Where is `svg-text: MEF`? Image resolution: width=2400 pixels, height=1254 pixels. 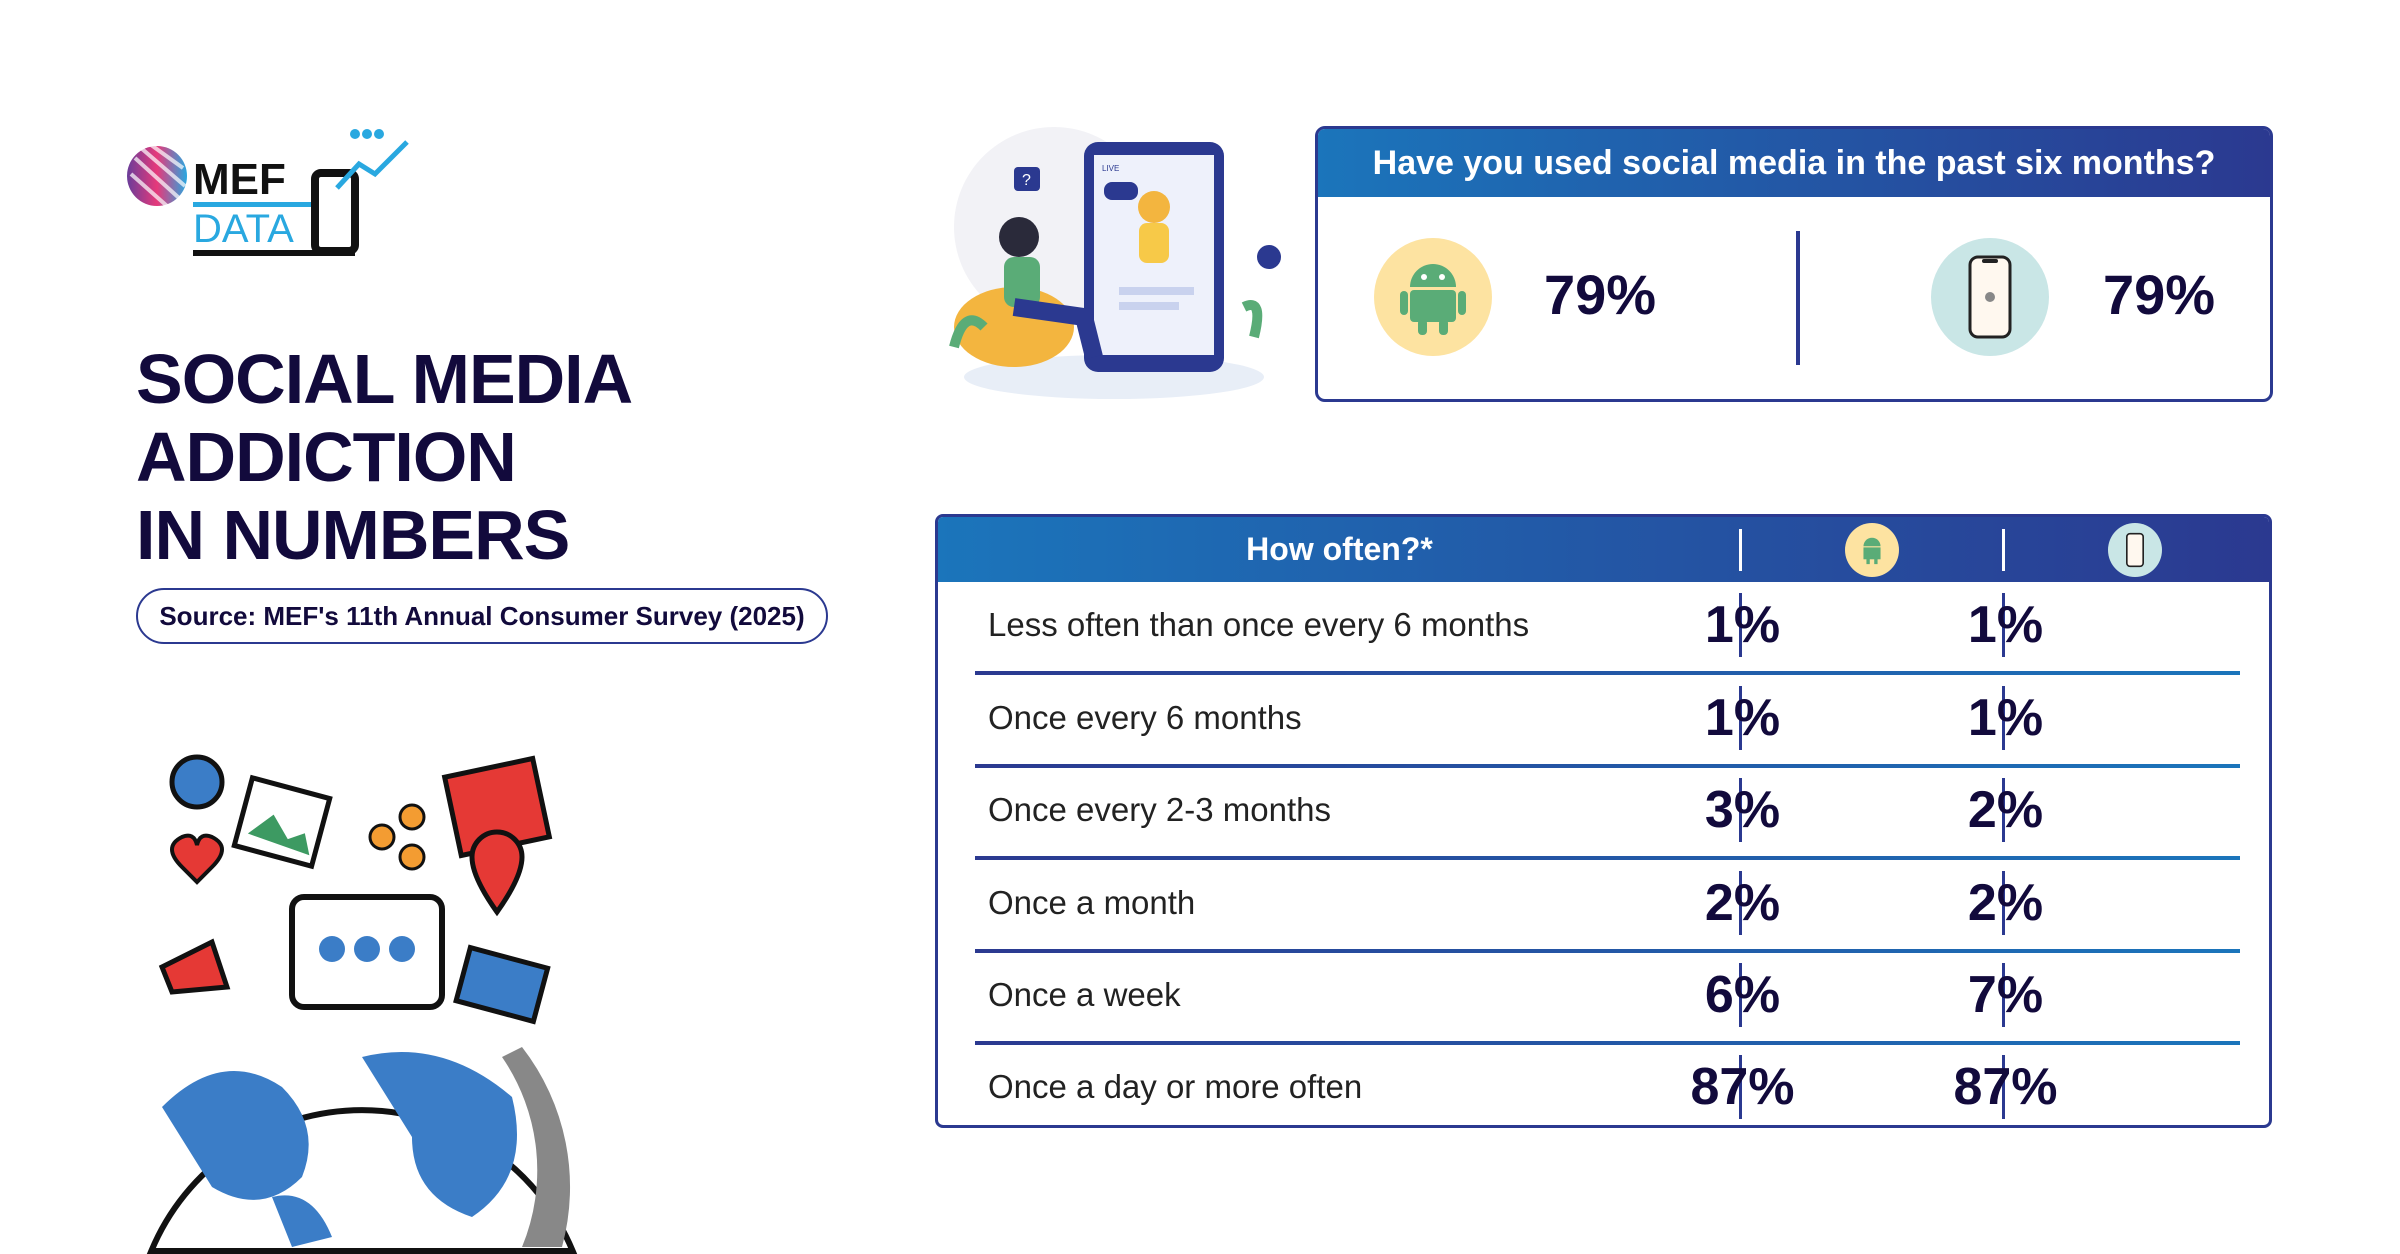 svg-text: MEF is located at coordinates (239, 179).